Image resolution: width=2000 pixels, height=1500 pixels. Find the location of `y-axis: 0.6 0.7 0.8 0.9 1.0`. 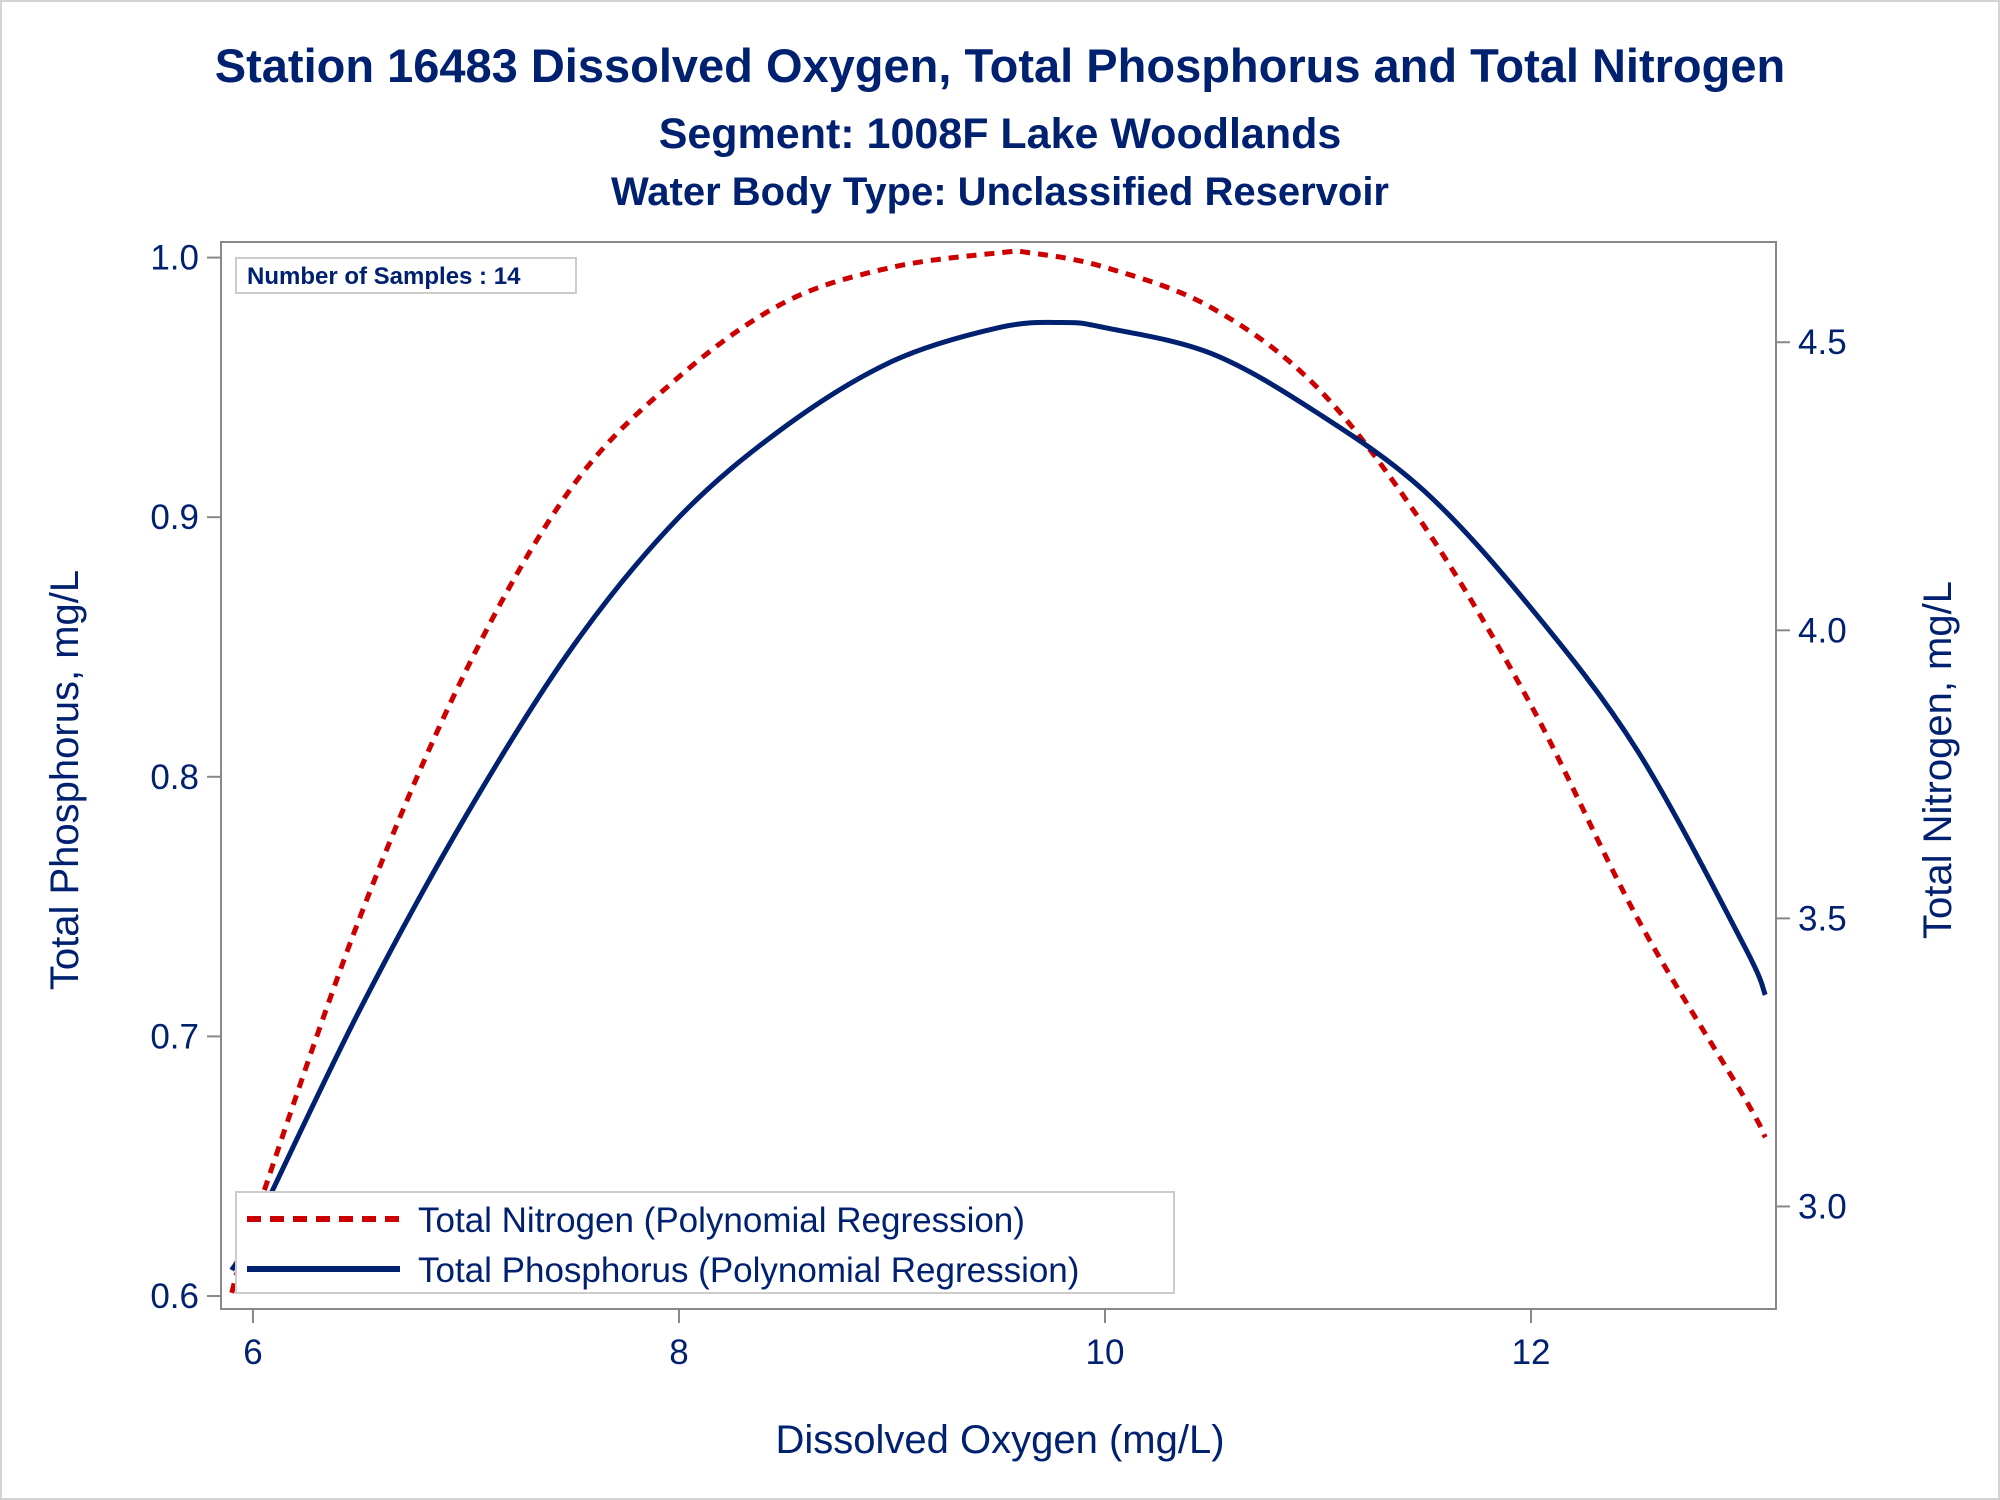

y-axis: 0.6 0.7 0.8 0.9 1.0 is located at coordinates (185, 777).